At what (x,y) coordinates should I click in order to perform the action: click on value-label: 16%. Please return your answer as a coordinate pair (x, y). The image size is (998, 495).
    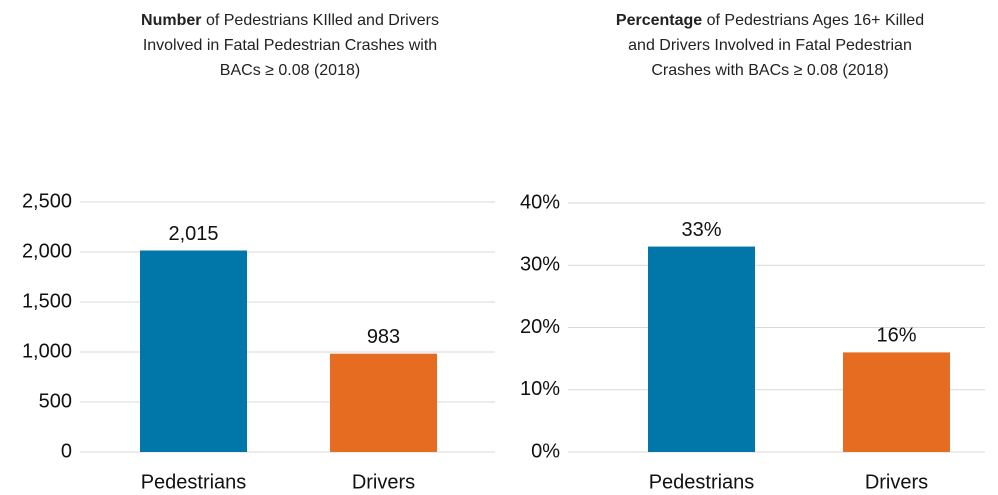
    Looking at the image, I should click on (896, 336).